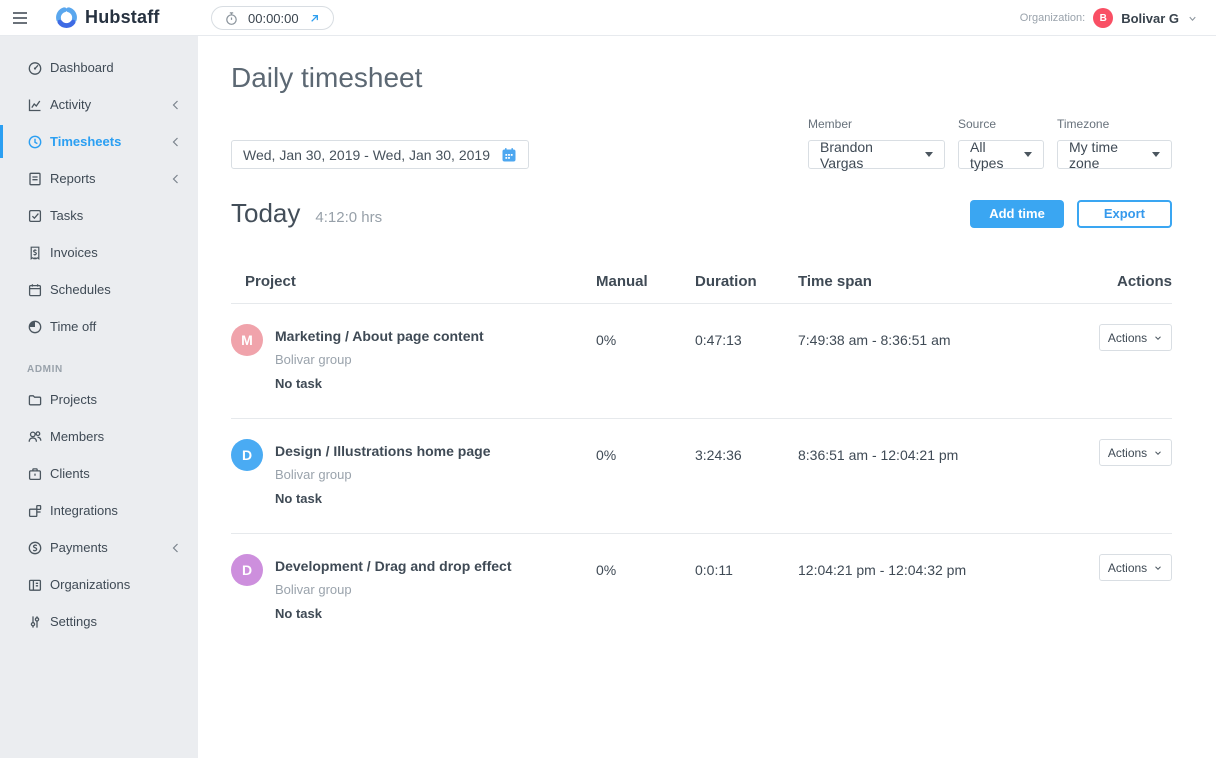 This screenshot has height=758, width=1216. I want to click on arrow-up-right-icon, so click(314, 18).